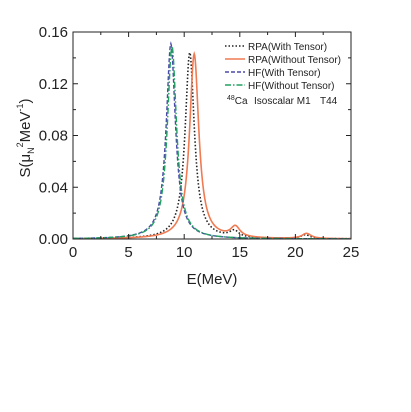 Image resolution: width=411 pixels, height=412 pixels. I want to click on x-tick-label: 0, so click(73, 252).